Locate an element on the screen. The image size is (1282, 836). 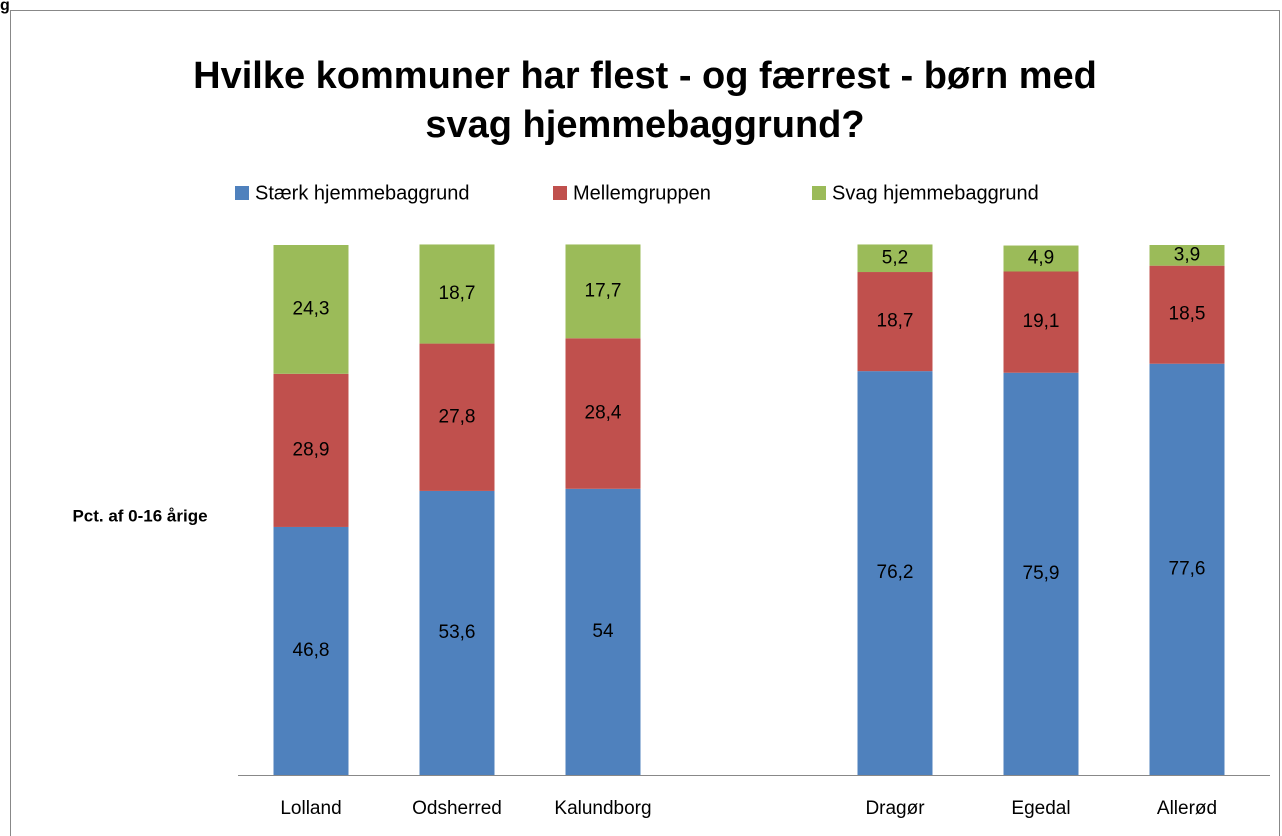
data-label: 54 is located at coordinates (603, 631).